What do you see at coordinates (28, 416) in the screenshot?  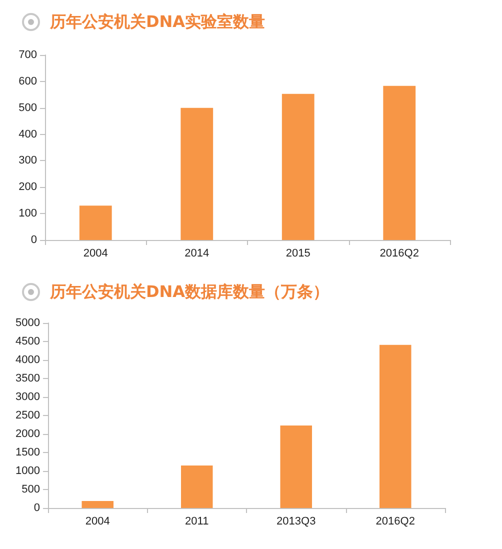 I see `y-tick-label: 2500` at bounding box center [28, 416].